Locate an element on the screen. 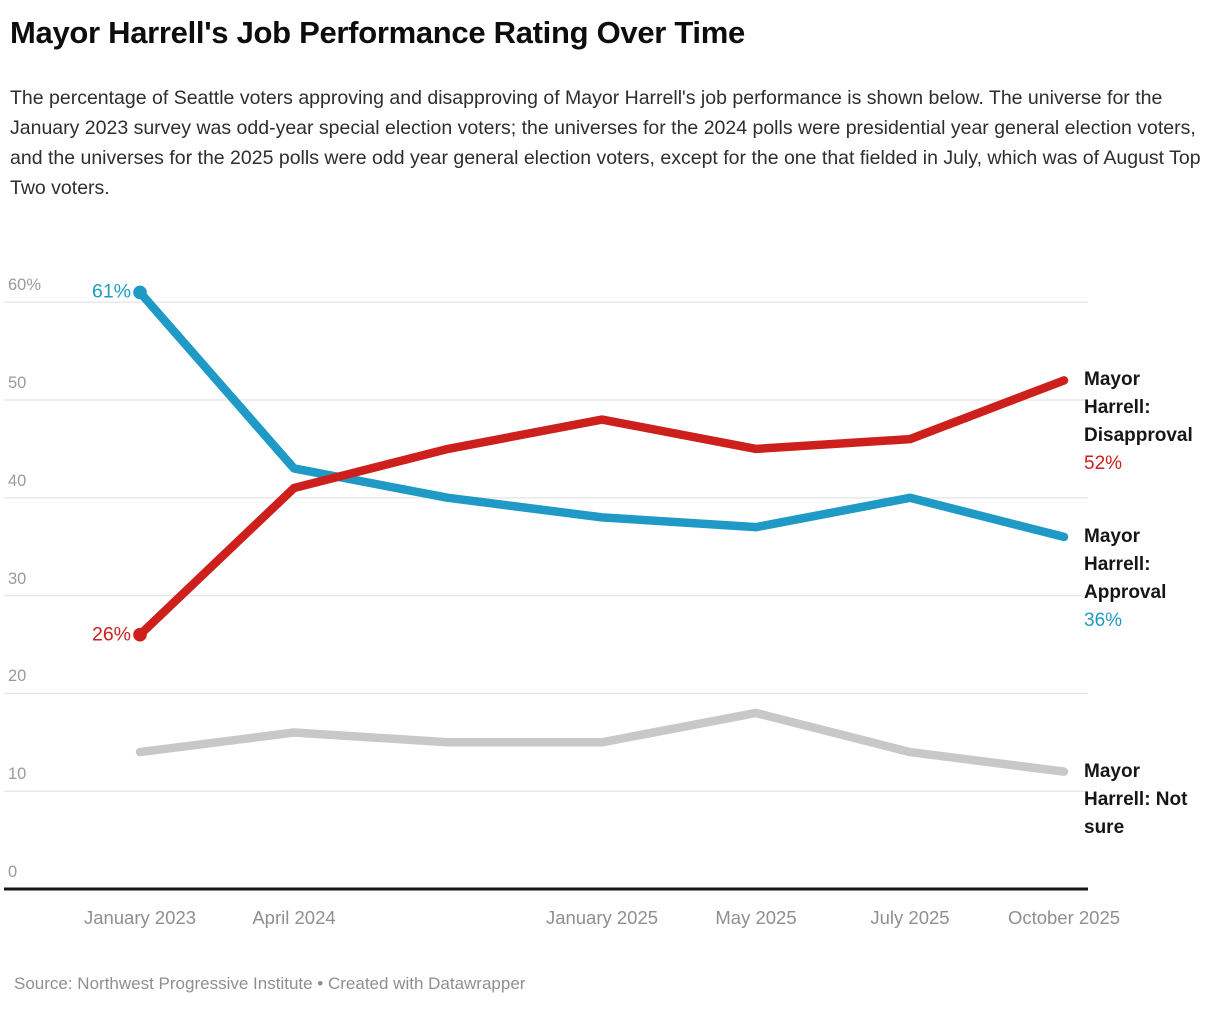  series-label-line: sure is located at coordinates (1104, 827).